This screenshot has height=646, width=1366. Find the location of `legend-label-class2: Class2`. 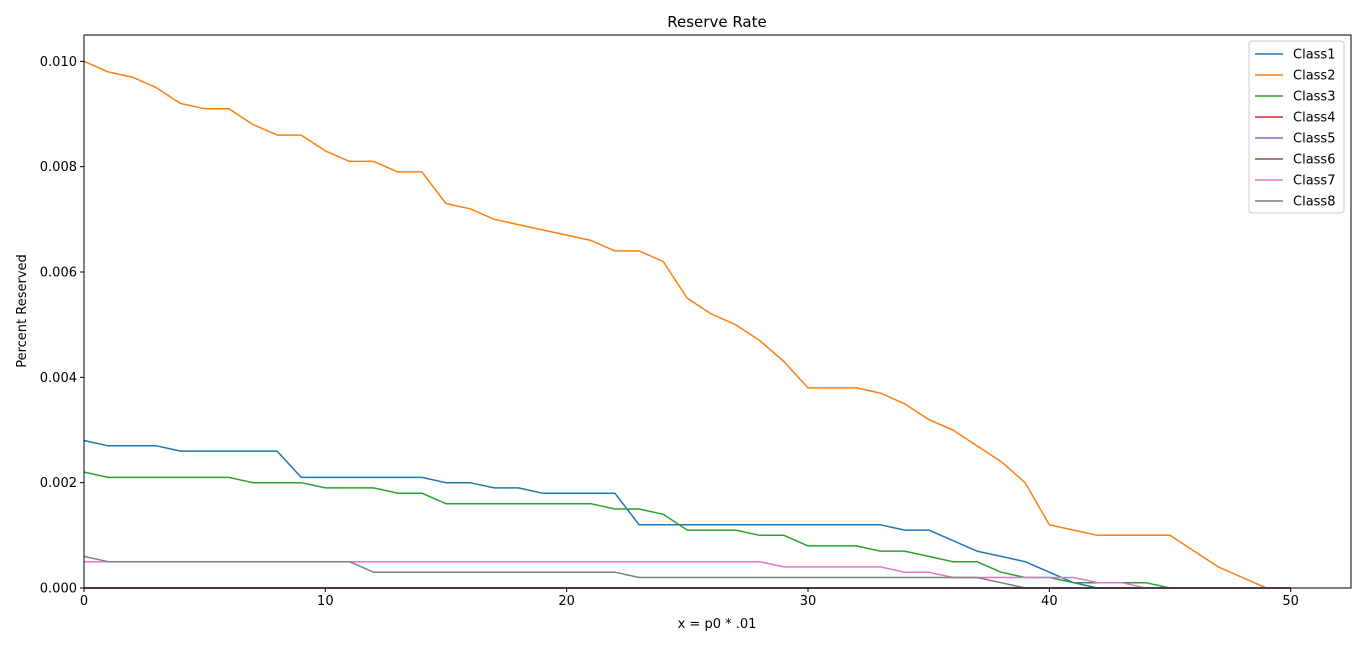

legend-label-class2: Class2 is located at coordinates (1314, 76).